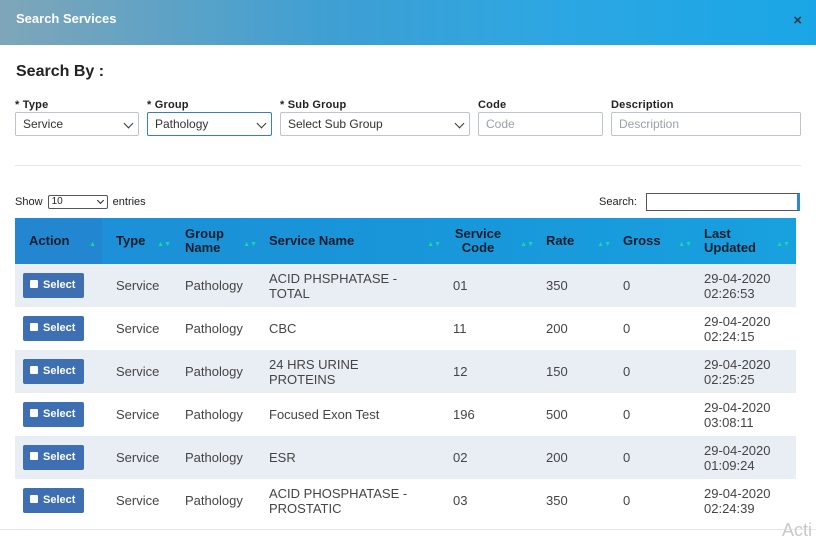  What do you see at coordinates (355, 371) in the screenshot?
I see `cell-service-name: 24 HRS URINE PROTEINS` at bounding box center [355, 371].